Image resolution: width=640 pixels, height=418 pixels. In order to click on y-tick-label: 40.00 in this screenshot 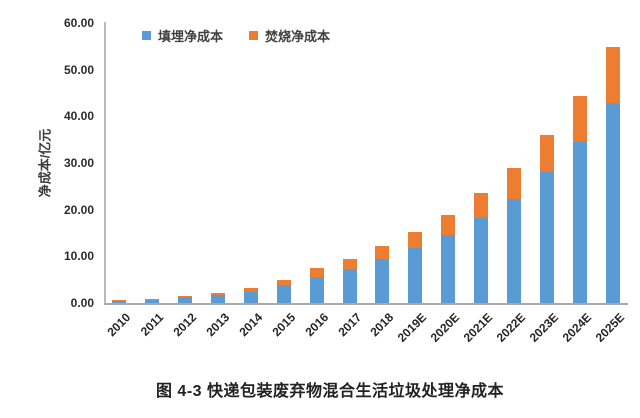, I will do `click(78, 116)`.